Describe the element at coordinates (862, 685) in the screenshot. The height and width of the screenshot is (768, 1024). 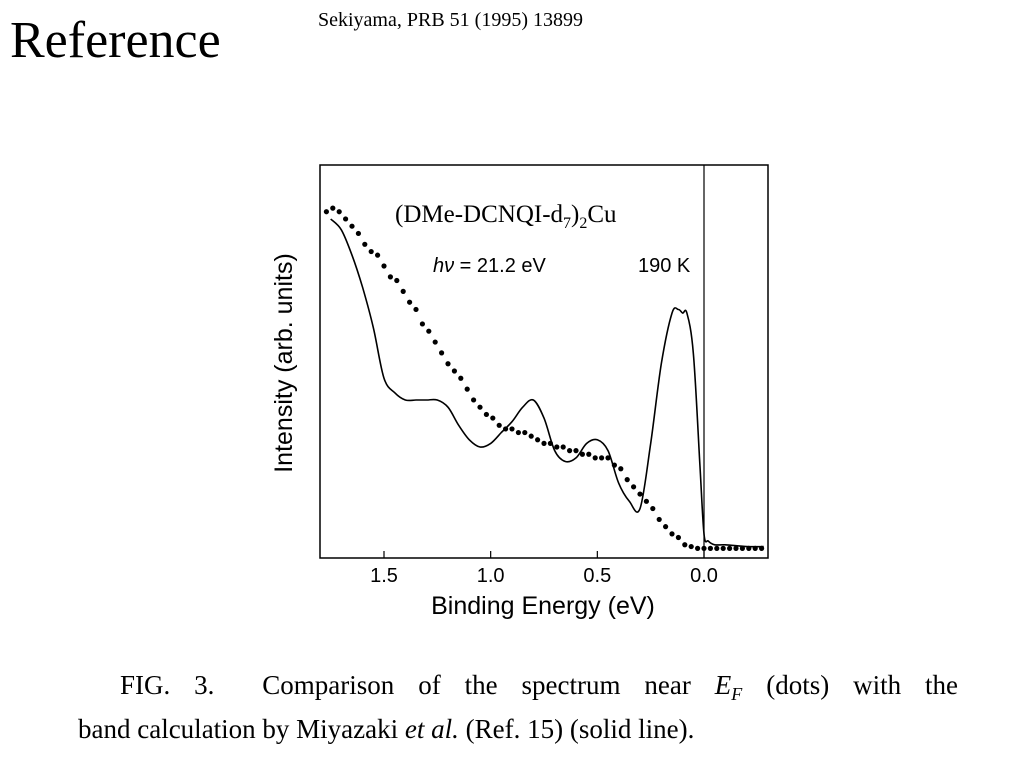
I see `caption-text-1b: (dots) with the` at that location.